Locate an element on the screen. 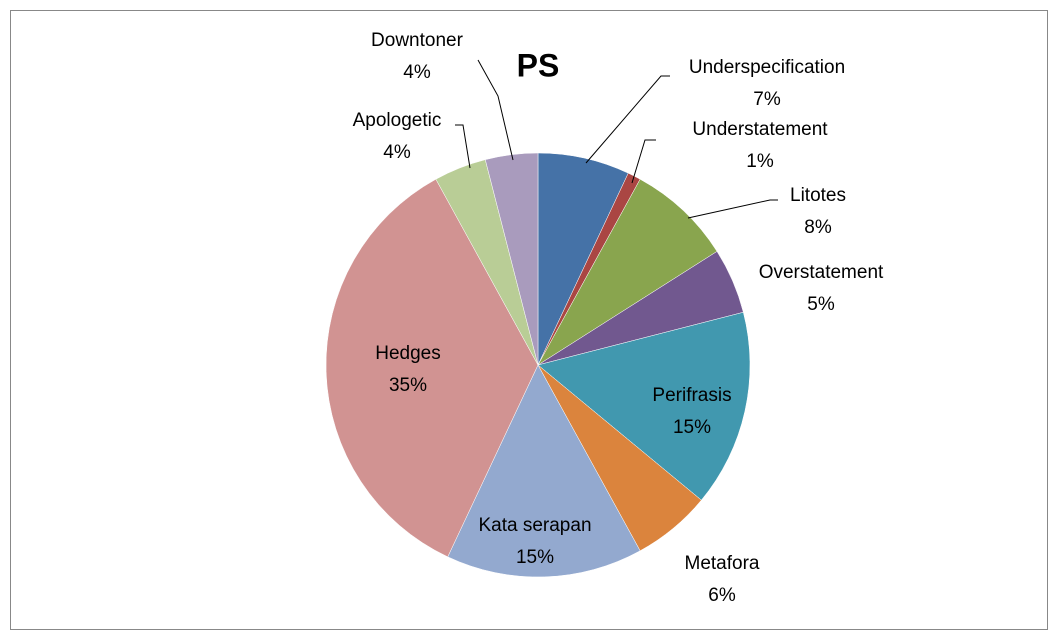 Image resolution: width=1060 pixels, height=641 pixels. slice-value-label: 1% is located at coordinates (760, 161).